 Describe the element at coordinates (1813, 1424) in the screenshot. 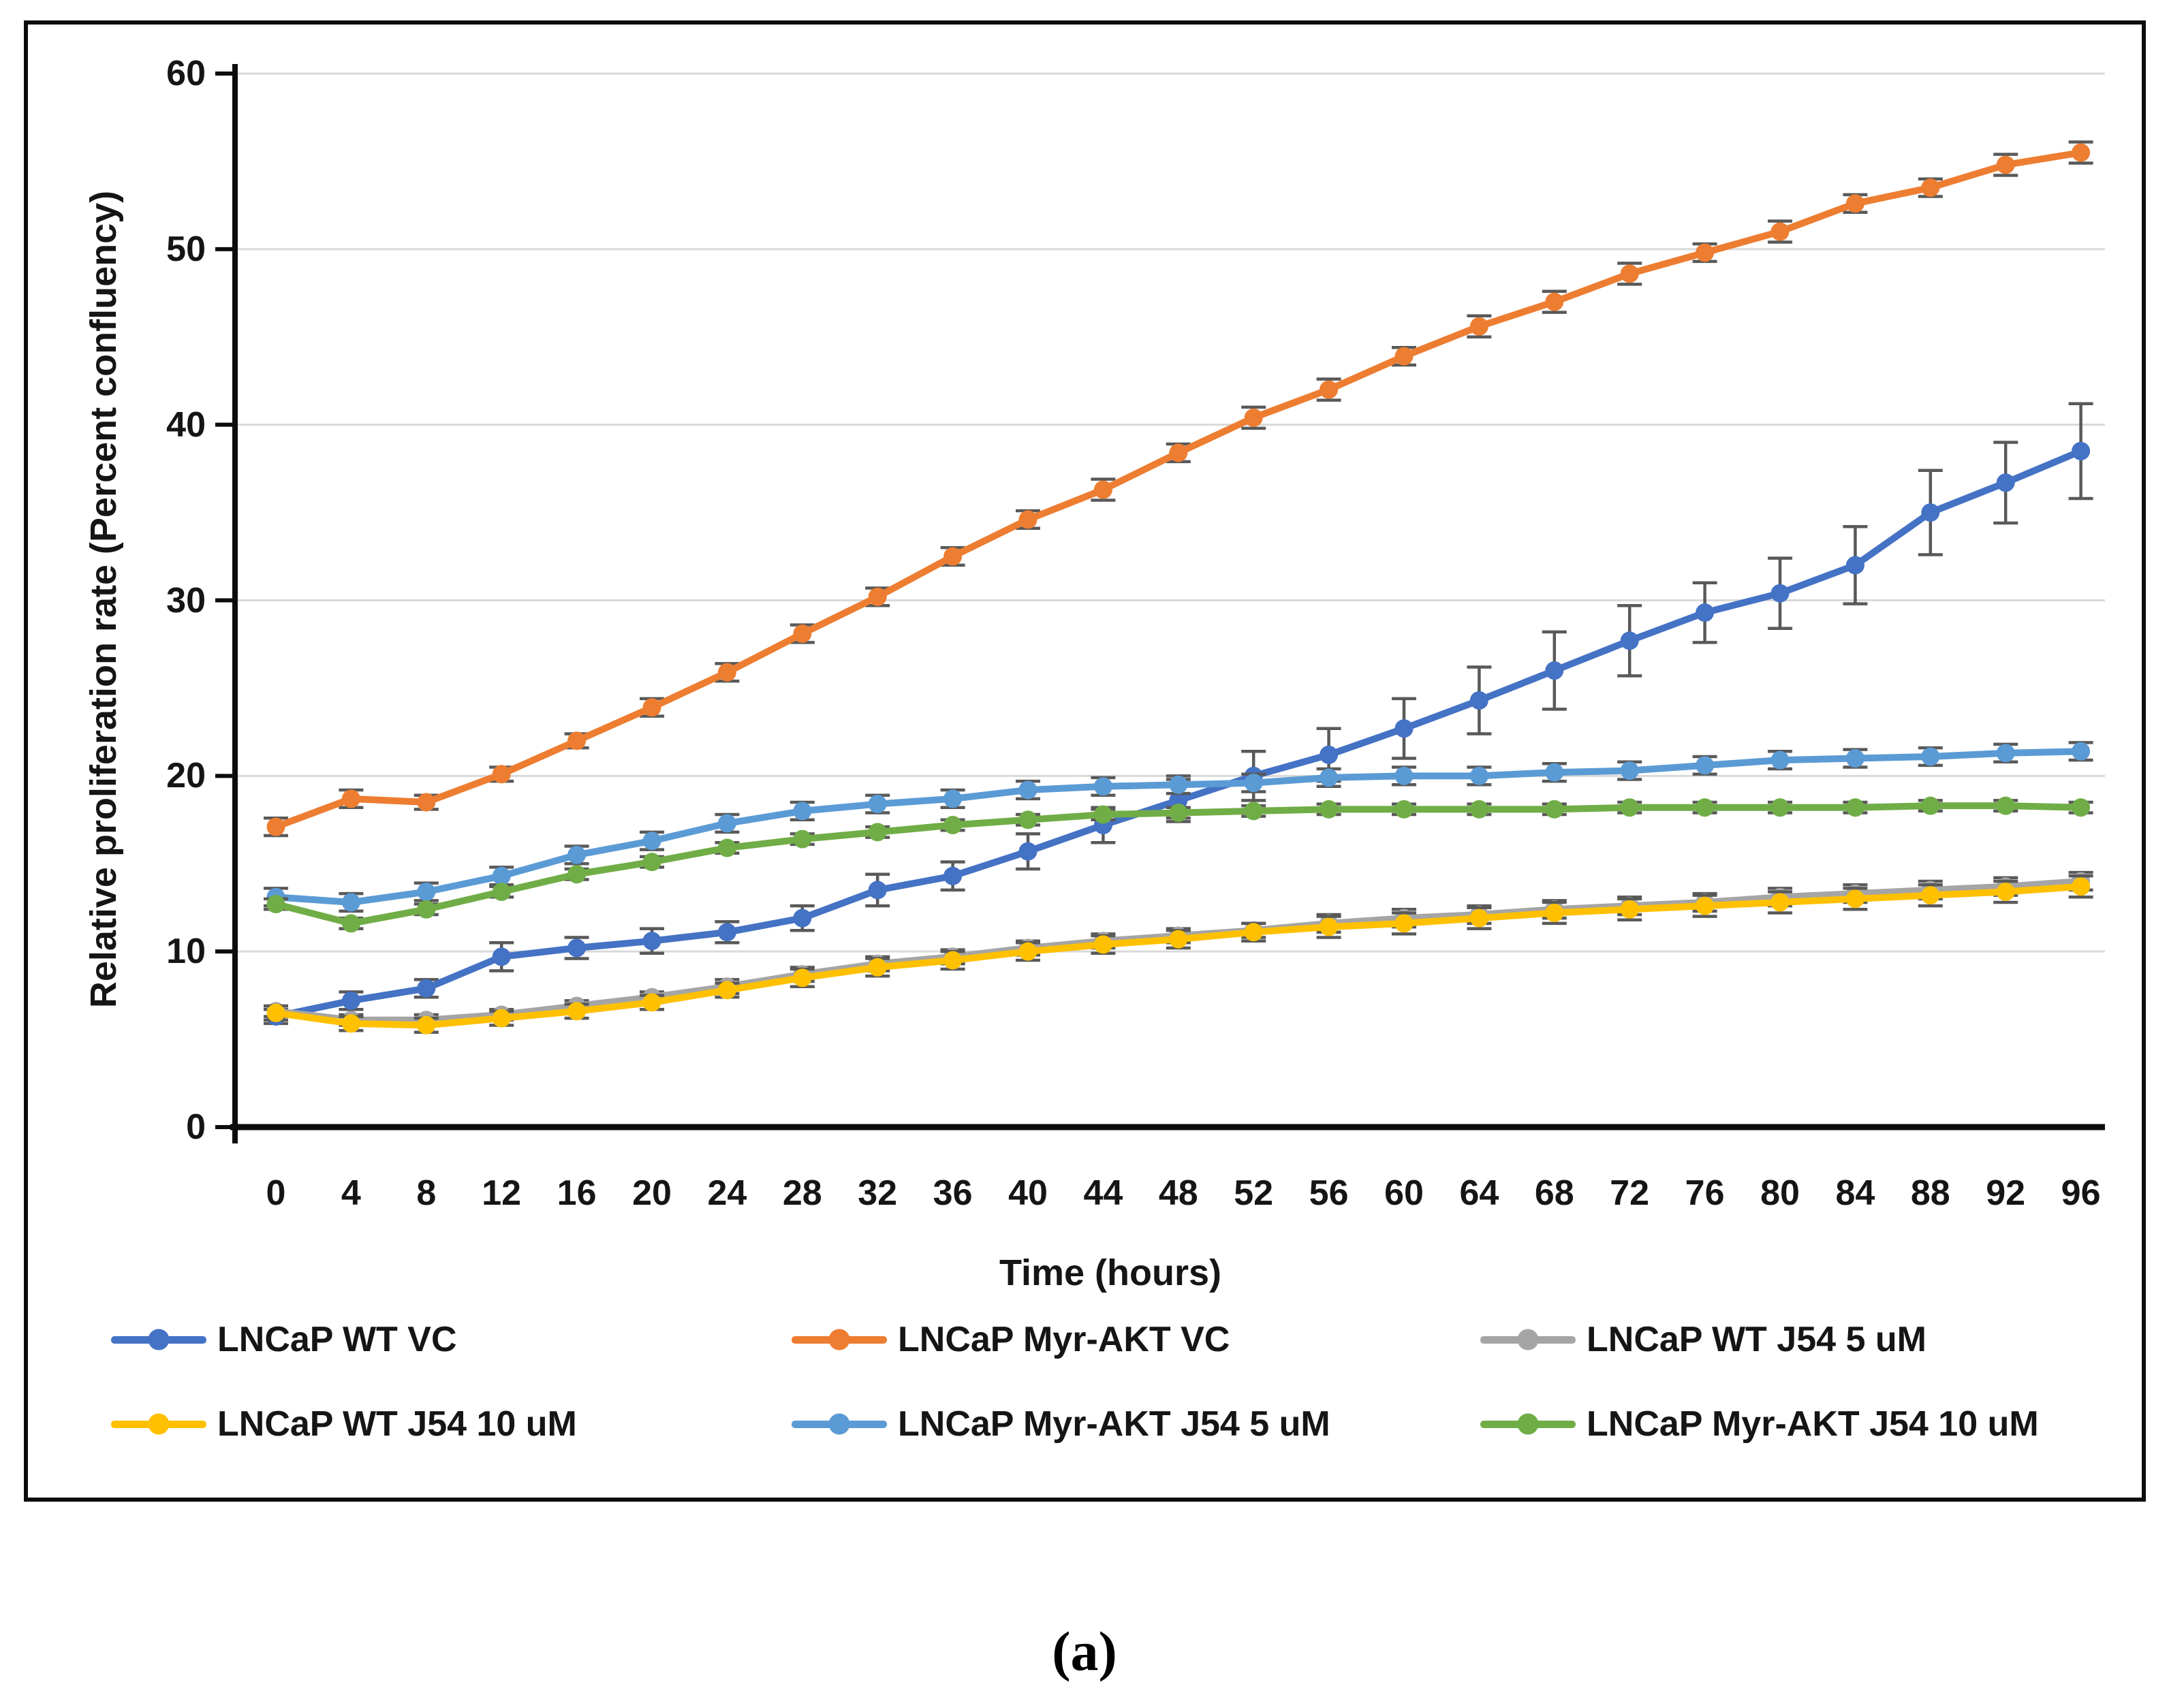

I see `legend-item-label: LNCaP Myr-AKT J54 10 uM` at that location.